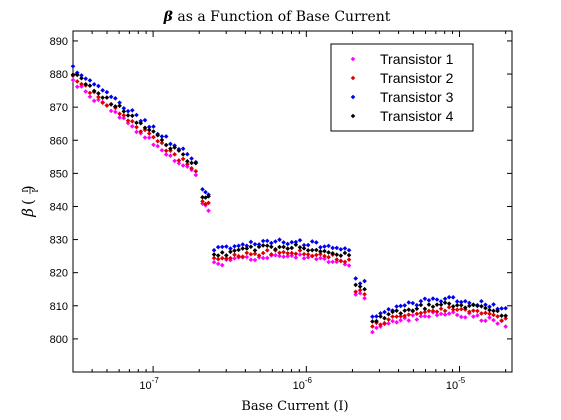 This screenshot has height=420, width=561. I want to click on y-tick-label: 890, so click(59, 42).